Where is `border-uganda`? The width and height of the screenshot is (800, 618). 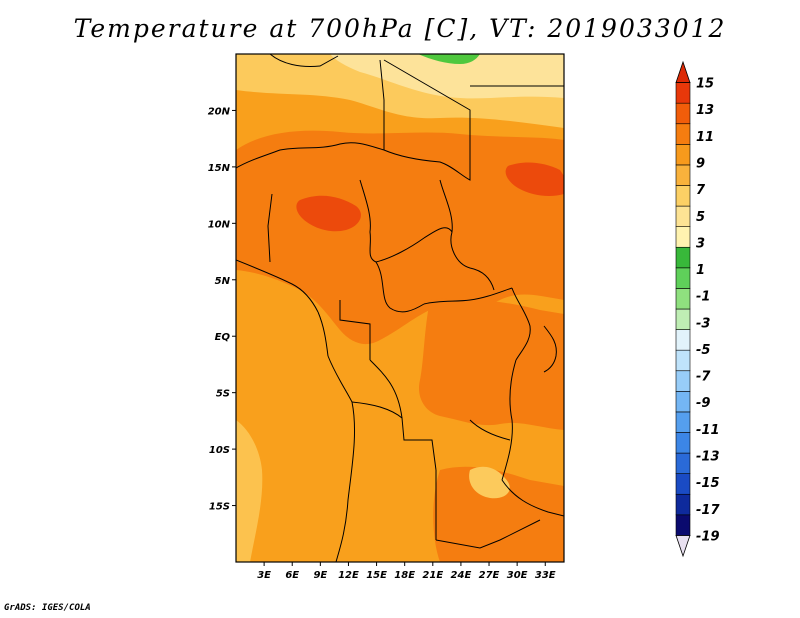 border-uganda is located at coordinates (521, 324).